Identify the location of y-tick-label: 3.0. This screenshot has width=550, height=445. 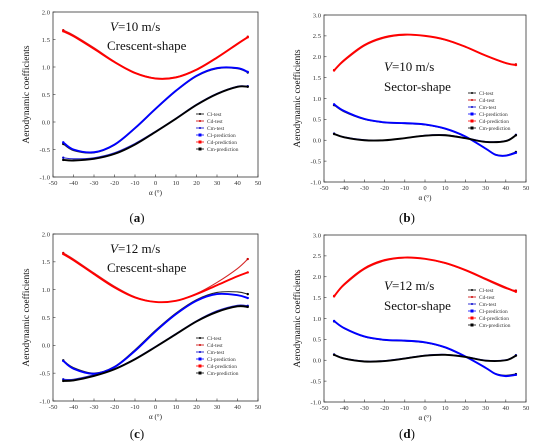
(317, 15).